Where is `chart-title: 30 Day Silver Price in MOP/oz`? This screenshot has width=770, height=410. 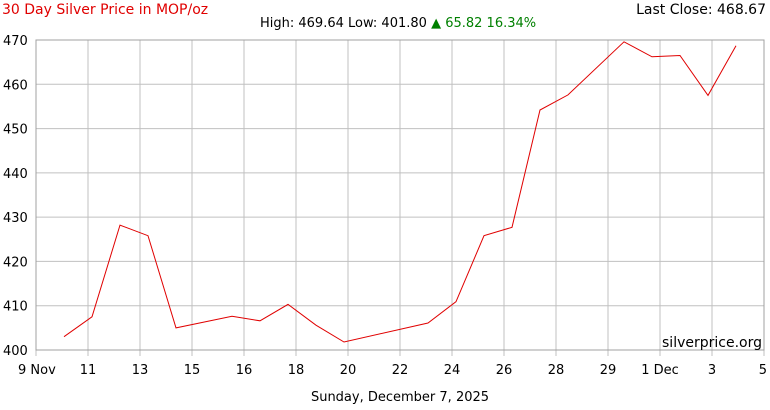 chart-title: 30 Day Silver Price in MOP/oz is located at coordinates (105, 10).